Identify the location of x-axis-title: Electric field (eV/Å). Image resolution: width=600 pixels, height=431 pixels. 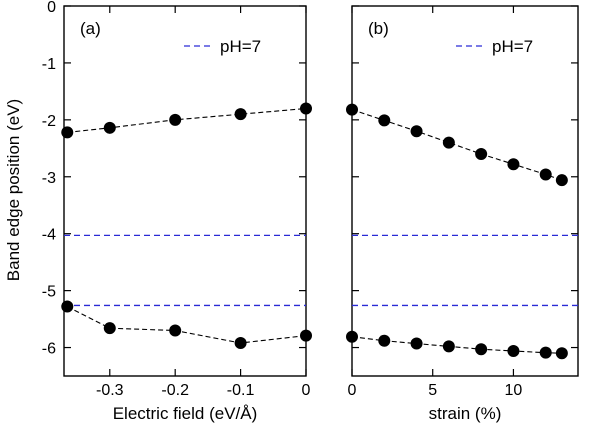
(185, 413).